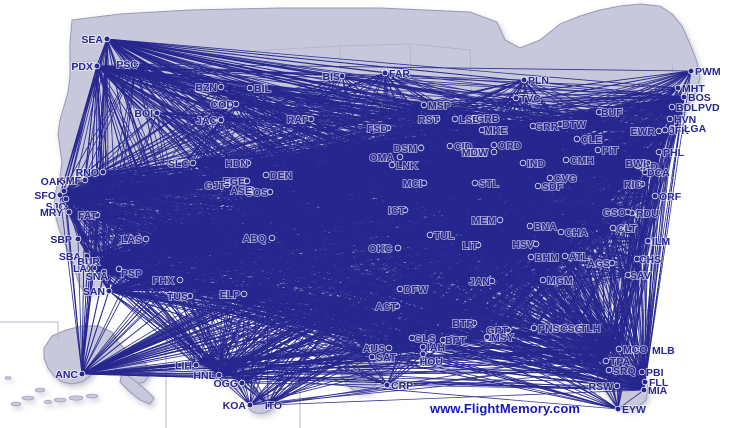  I want to click on airport-dot-srq, so click(609, 370).